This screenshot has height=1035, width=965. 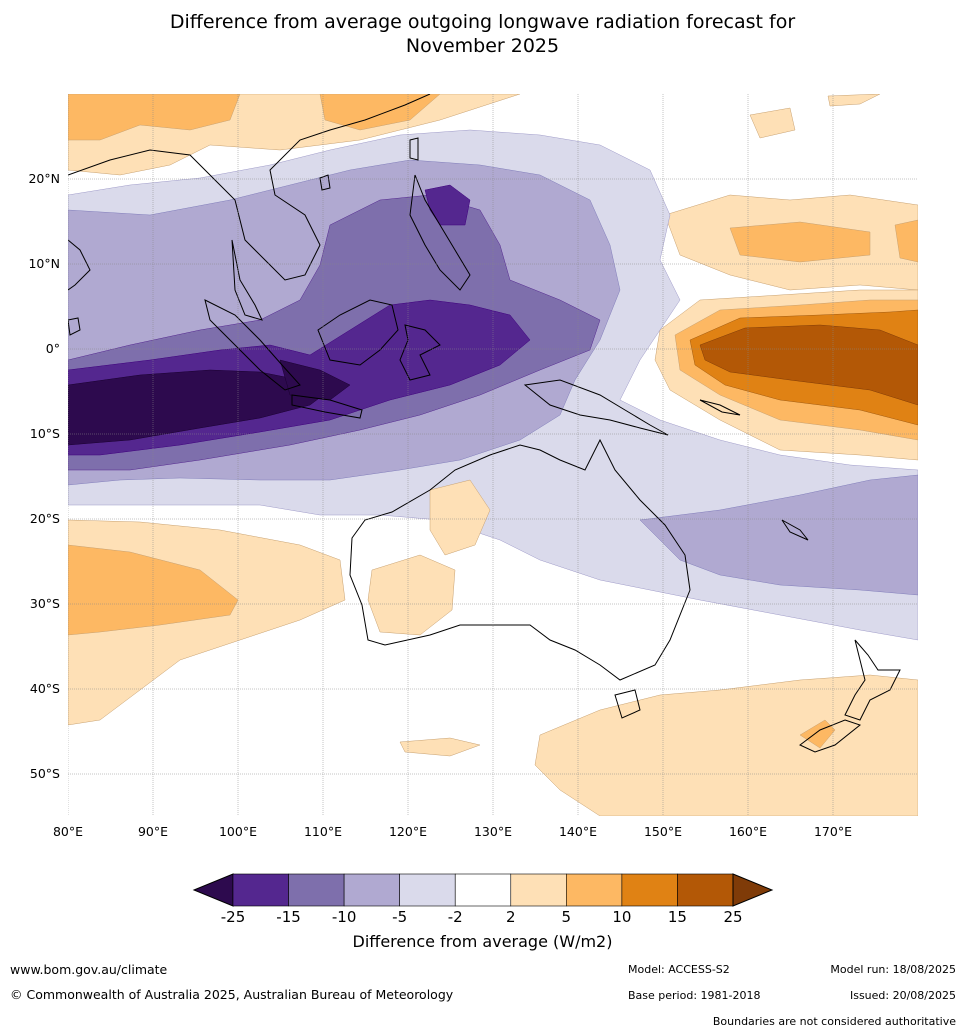 What do you see at coordinates (830, 736) in the screenshot?
I see `coast-new-zealand-south` at bounding box center [830, 736].